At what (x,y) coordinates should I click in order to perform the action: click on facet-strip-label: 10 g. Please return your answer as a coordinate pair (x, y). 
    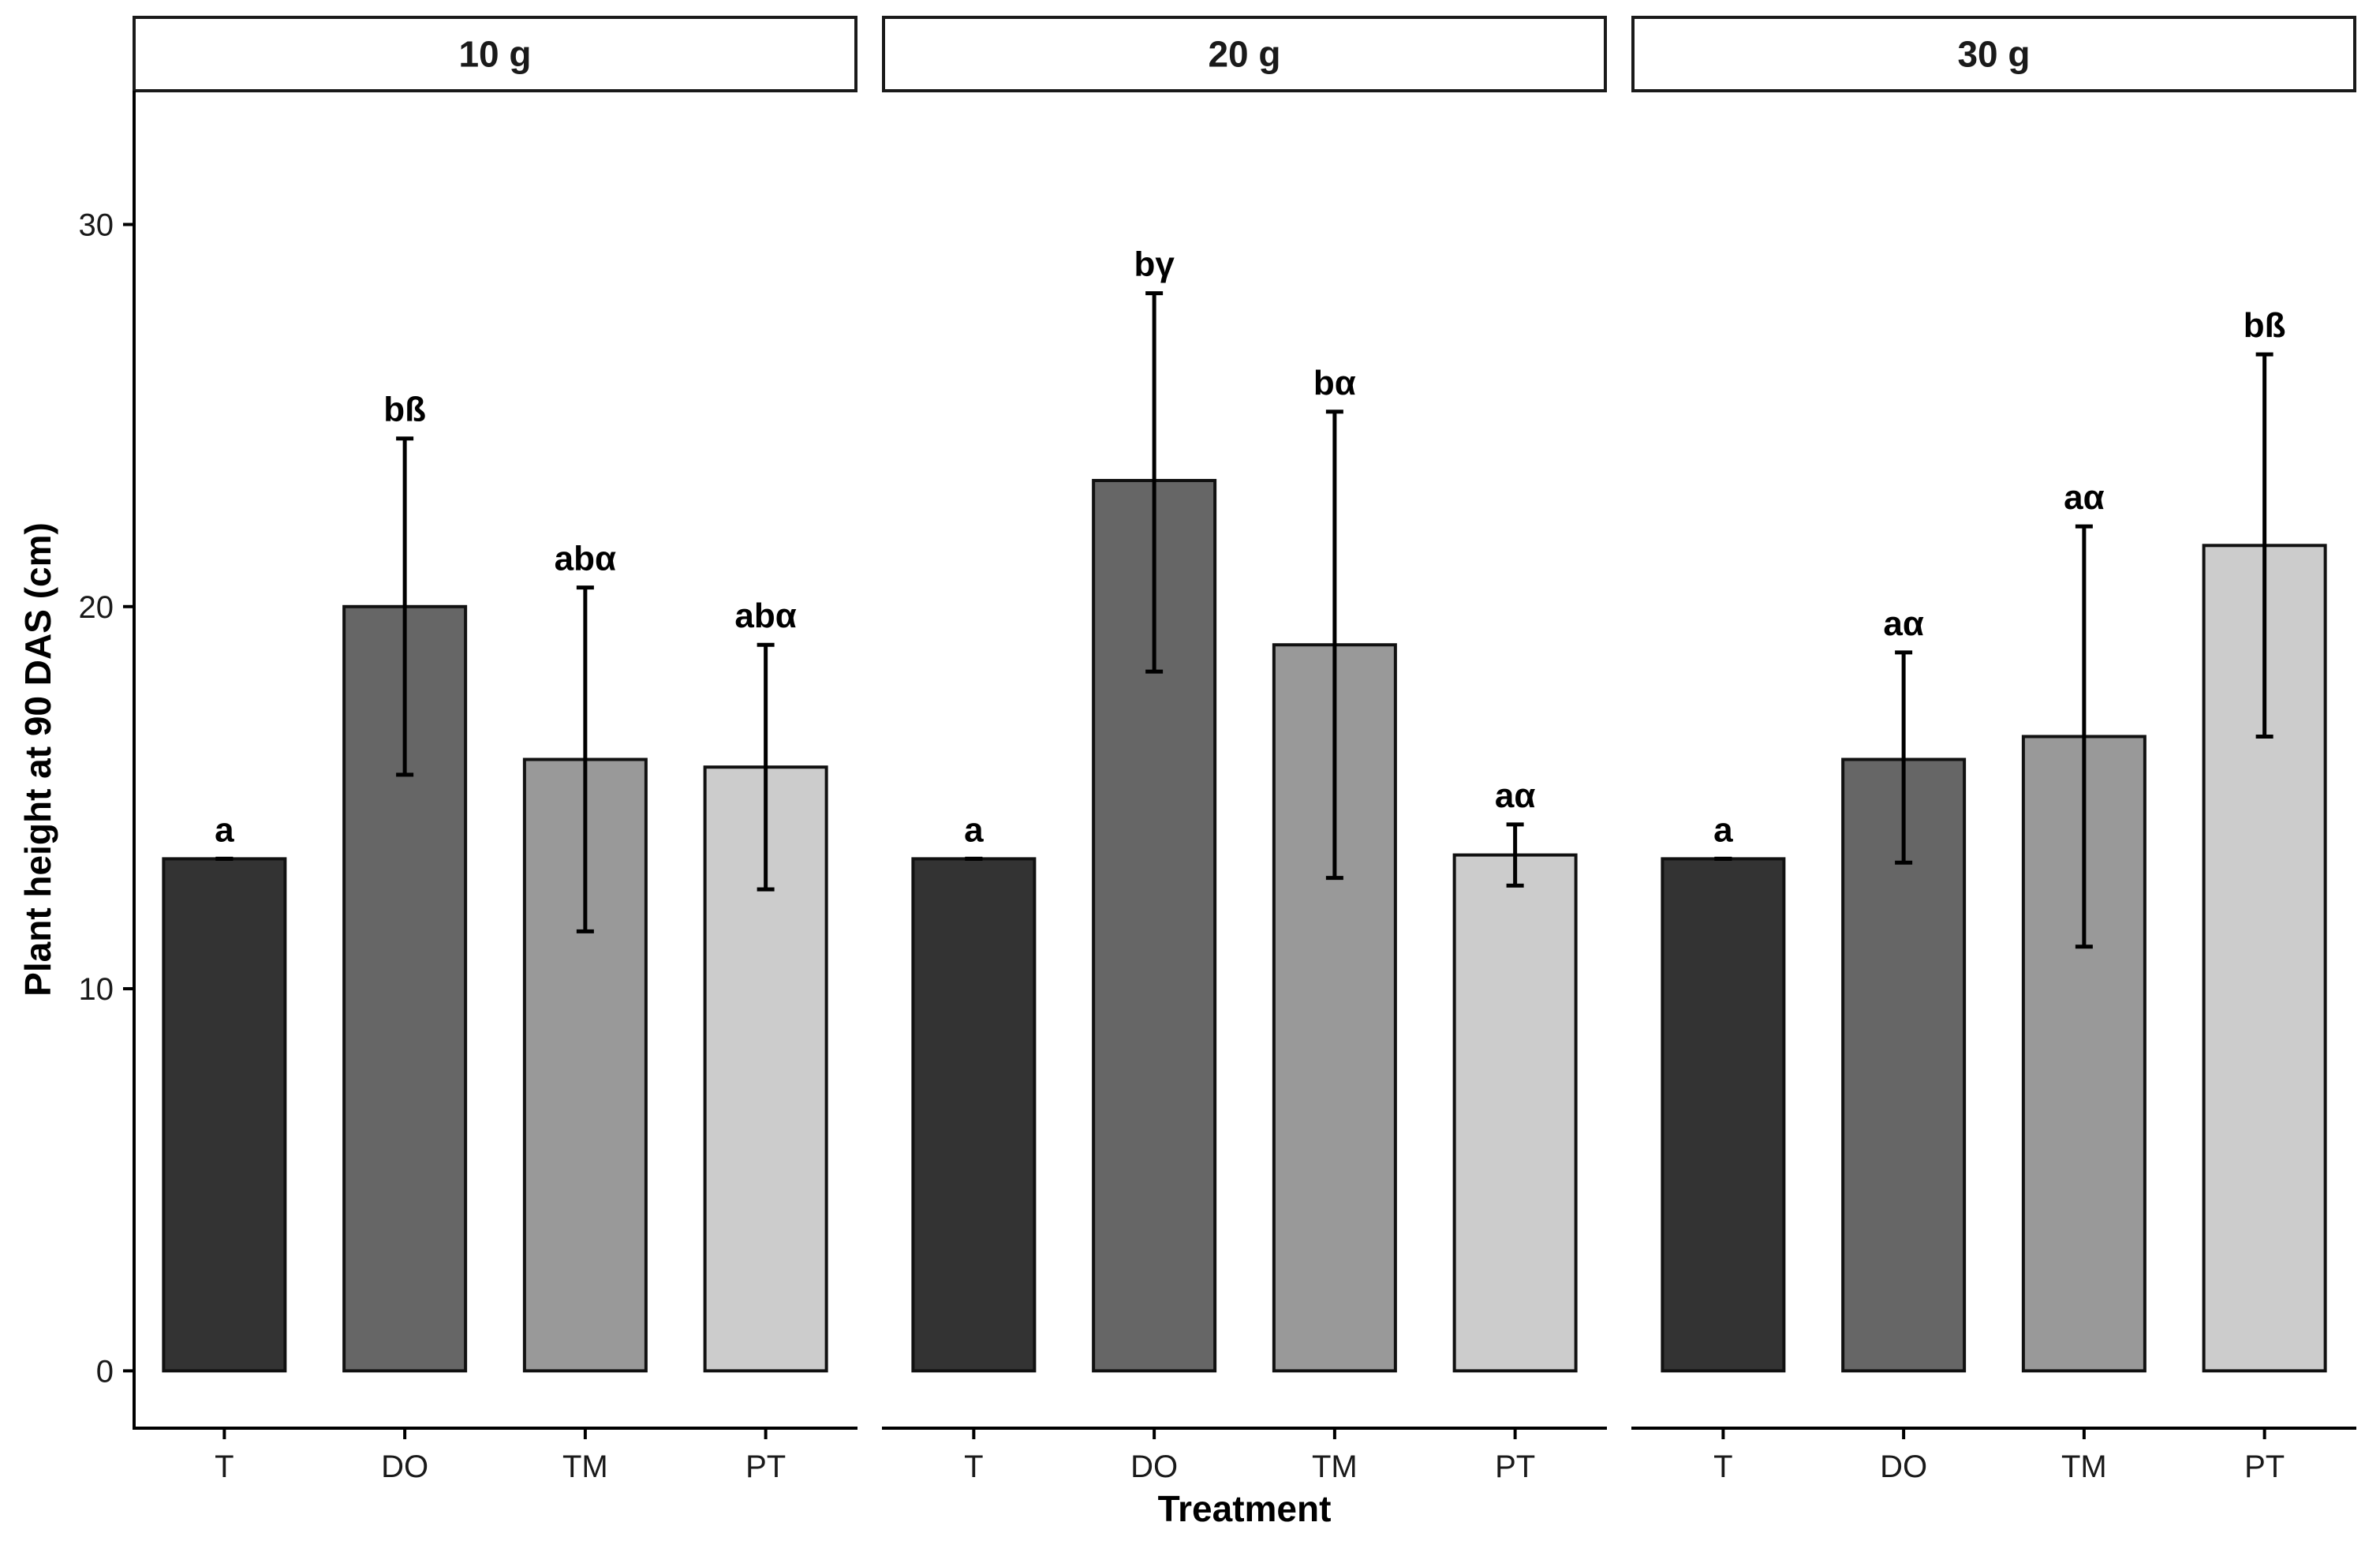
    Looking at the image, I should click on (495, 54).